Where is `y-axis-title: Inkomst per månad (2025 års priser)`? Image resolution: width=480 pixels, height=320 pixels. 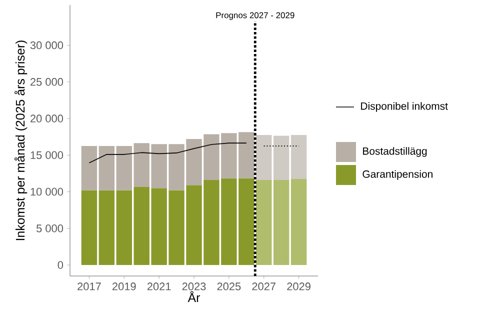 y-axis-title: Inkomst per månad (2025 års priser) is located at coordinates (21, 140).